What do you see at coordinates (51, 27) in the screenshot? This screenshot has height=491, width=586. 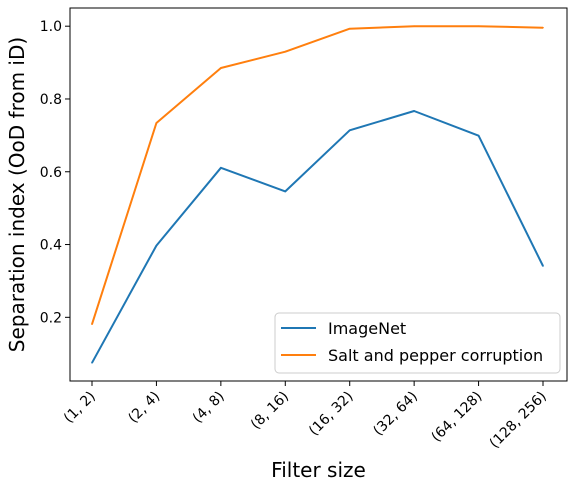 I see `y-tick-label: 1.0` at bounding box center [51, 27].